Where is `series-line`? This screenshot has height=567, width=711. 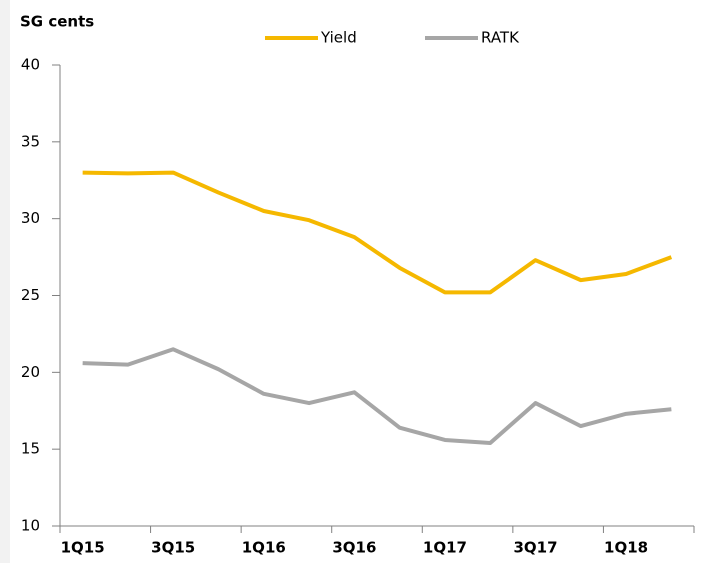
series-line is located at coordinates (377, 396).